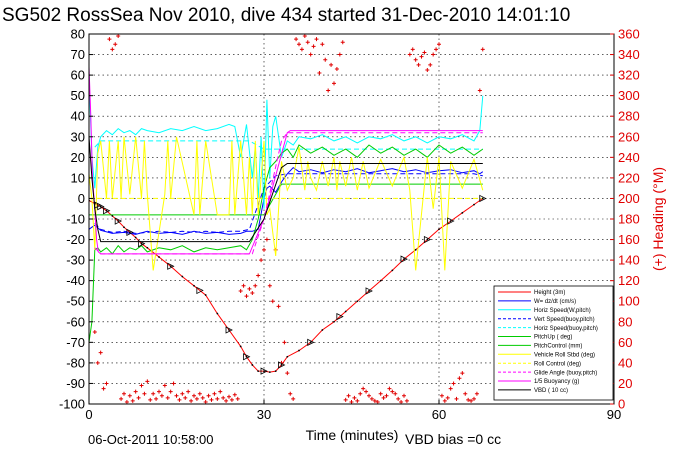 This screenshot has width=681, height=454. What do you see at coordinates (75, 219) in the screenshot?
I see `y-tick-label: -10` at bounding box center [75, 219].